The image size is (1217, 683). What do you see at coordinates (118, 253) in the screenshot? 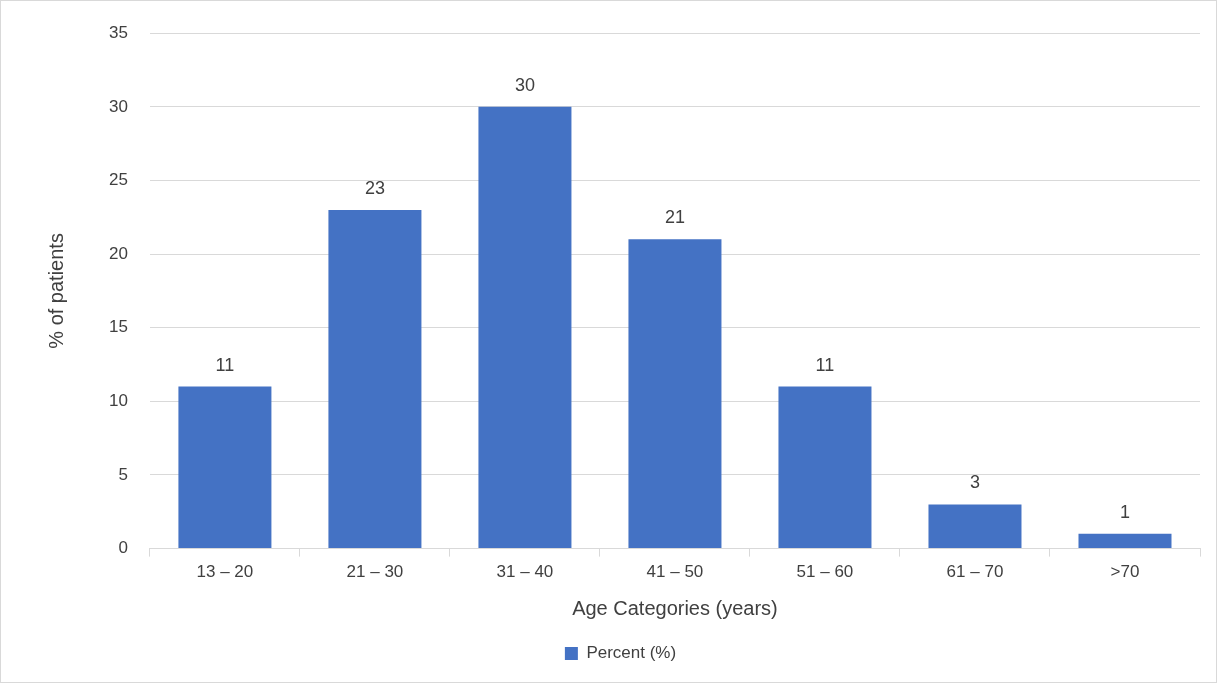
I see `y-tick-label: 20` at bounding box center [118, 253].